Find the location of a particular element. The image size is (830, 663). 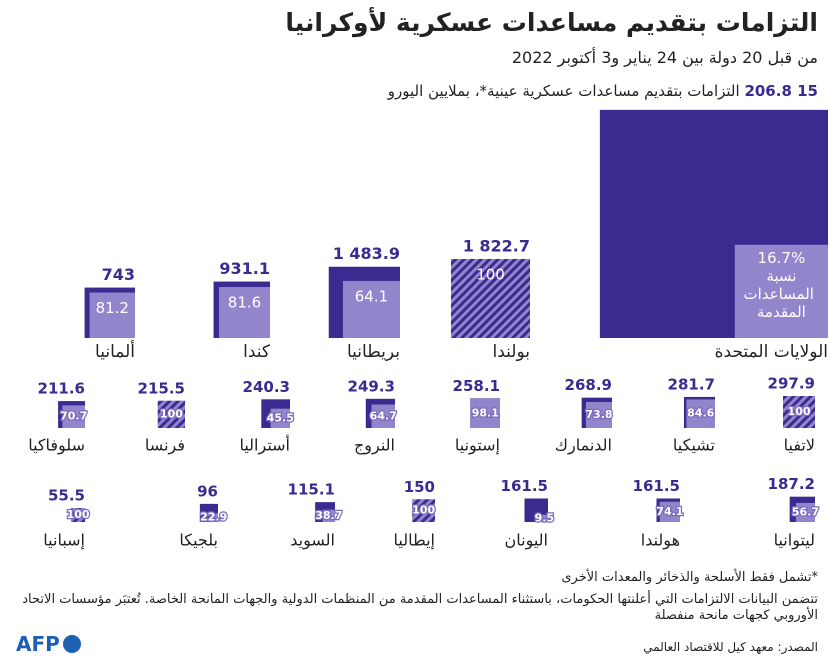

source: المصدر: معهد كيل للاقتصاد العالمي is located at coordinates (730, 647).